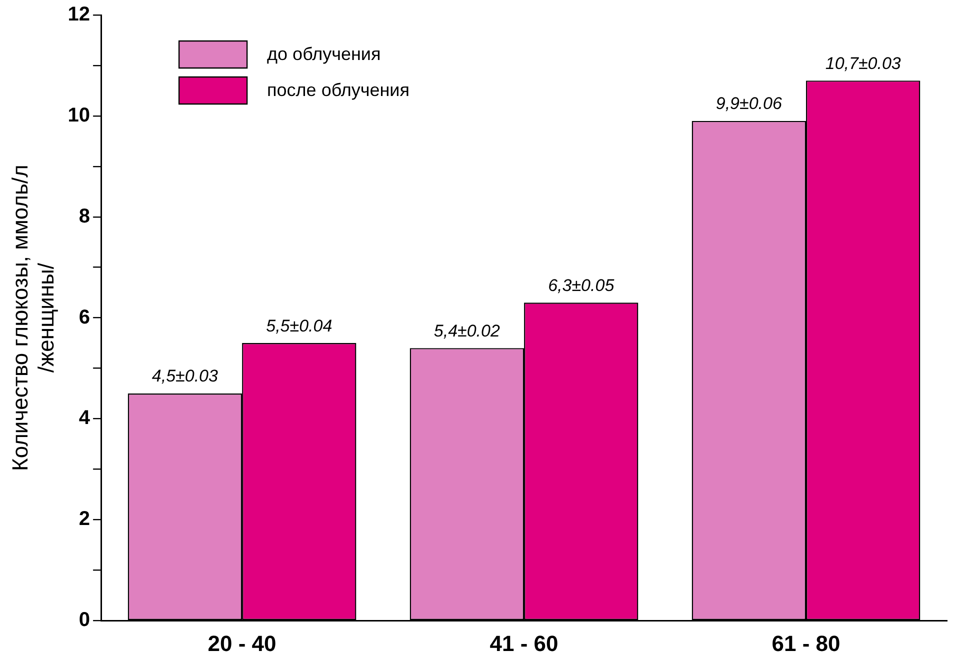 This screenshot has width=953, height=663. I want to click on legend-label: до облучения, so click(324, 54).